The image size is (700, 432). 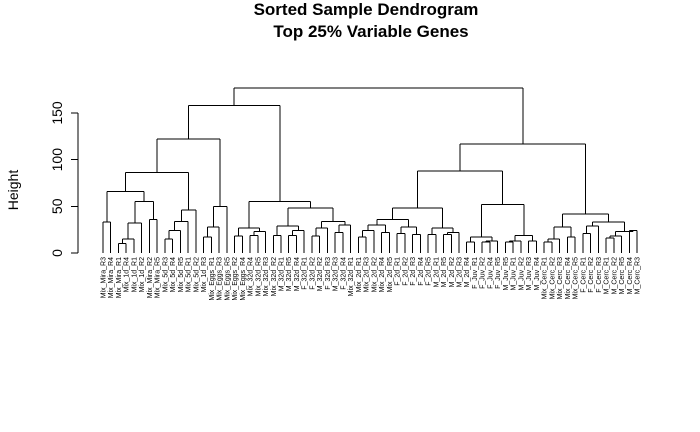 I want to click on leaf-label: Mix_5d_R2, so click(x=196, y=275).